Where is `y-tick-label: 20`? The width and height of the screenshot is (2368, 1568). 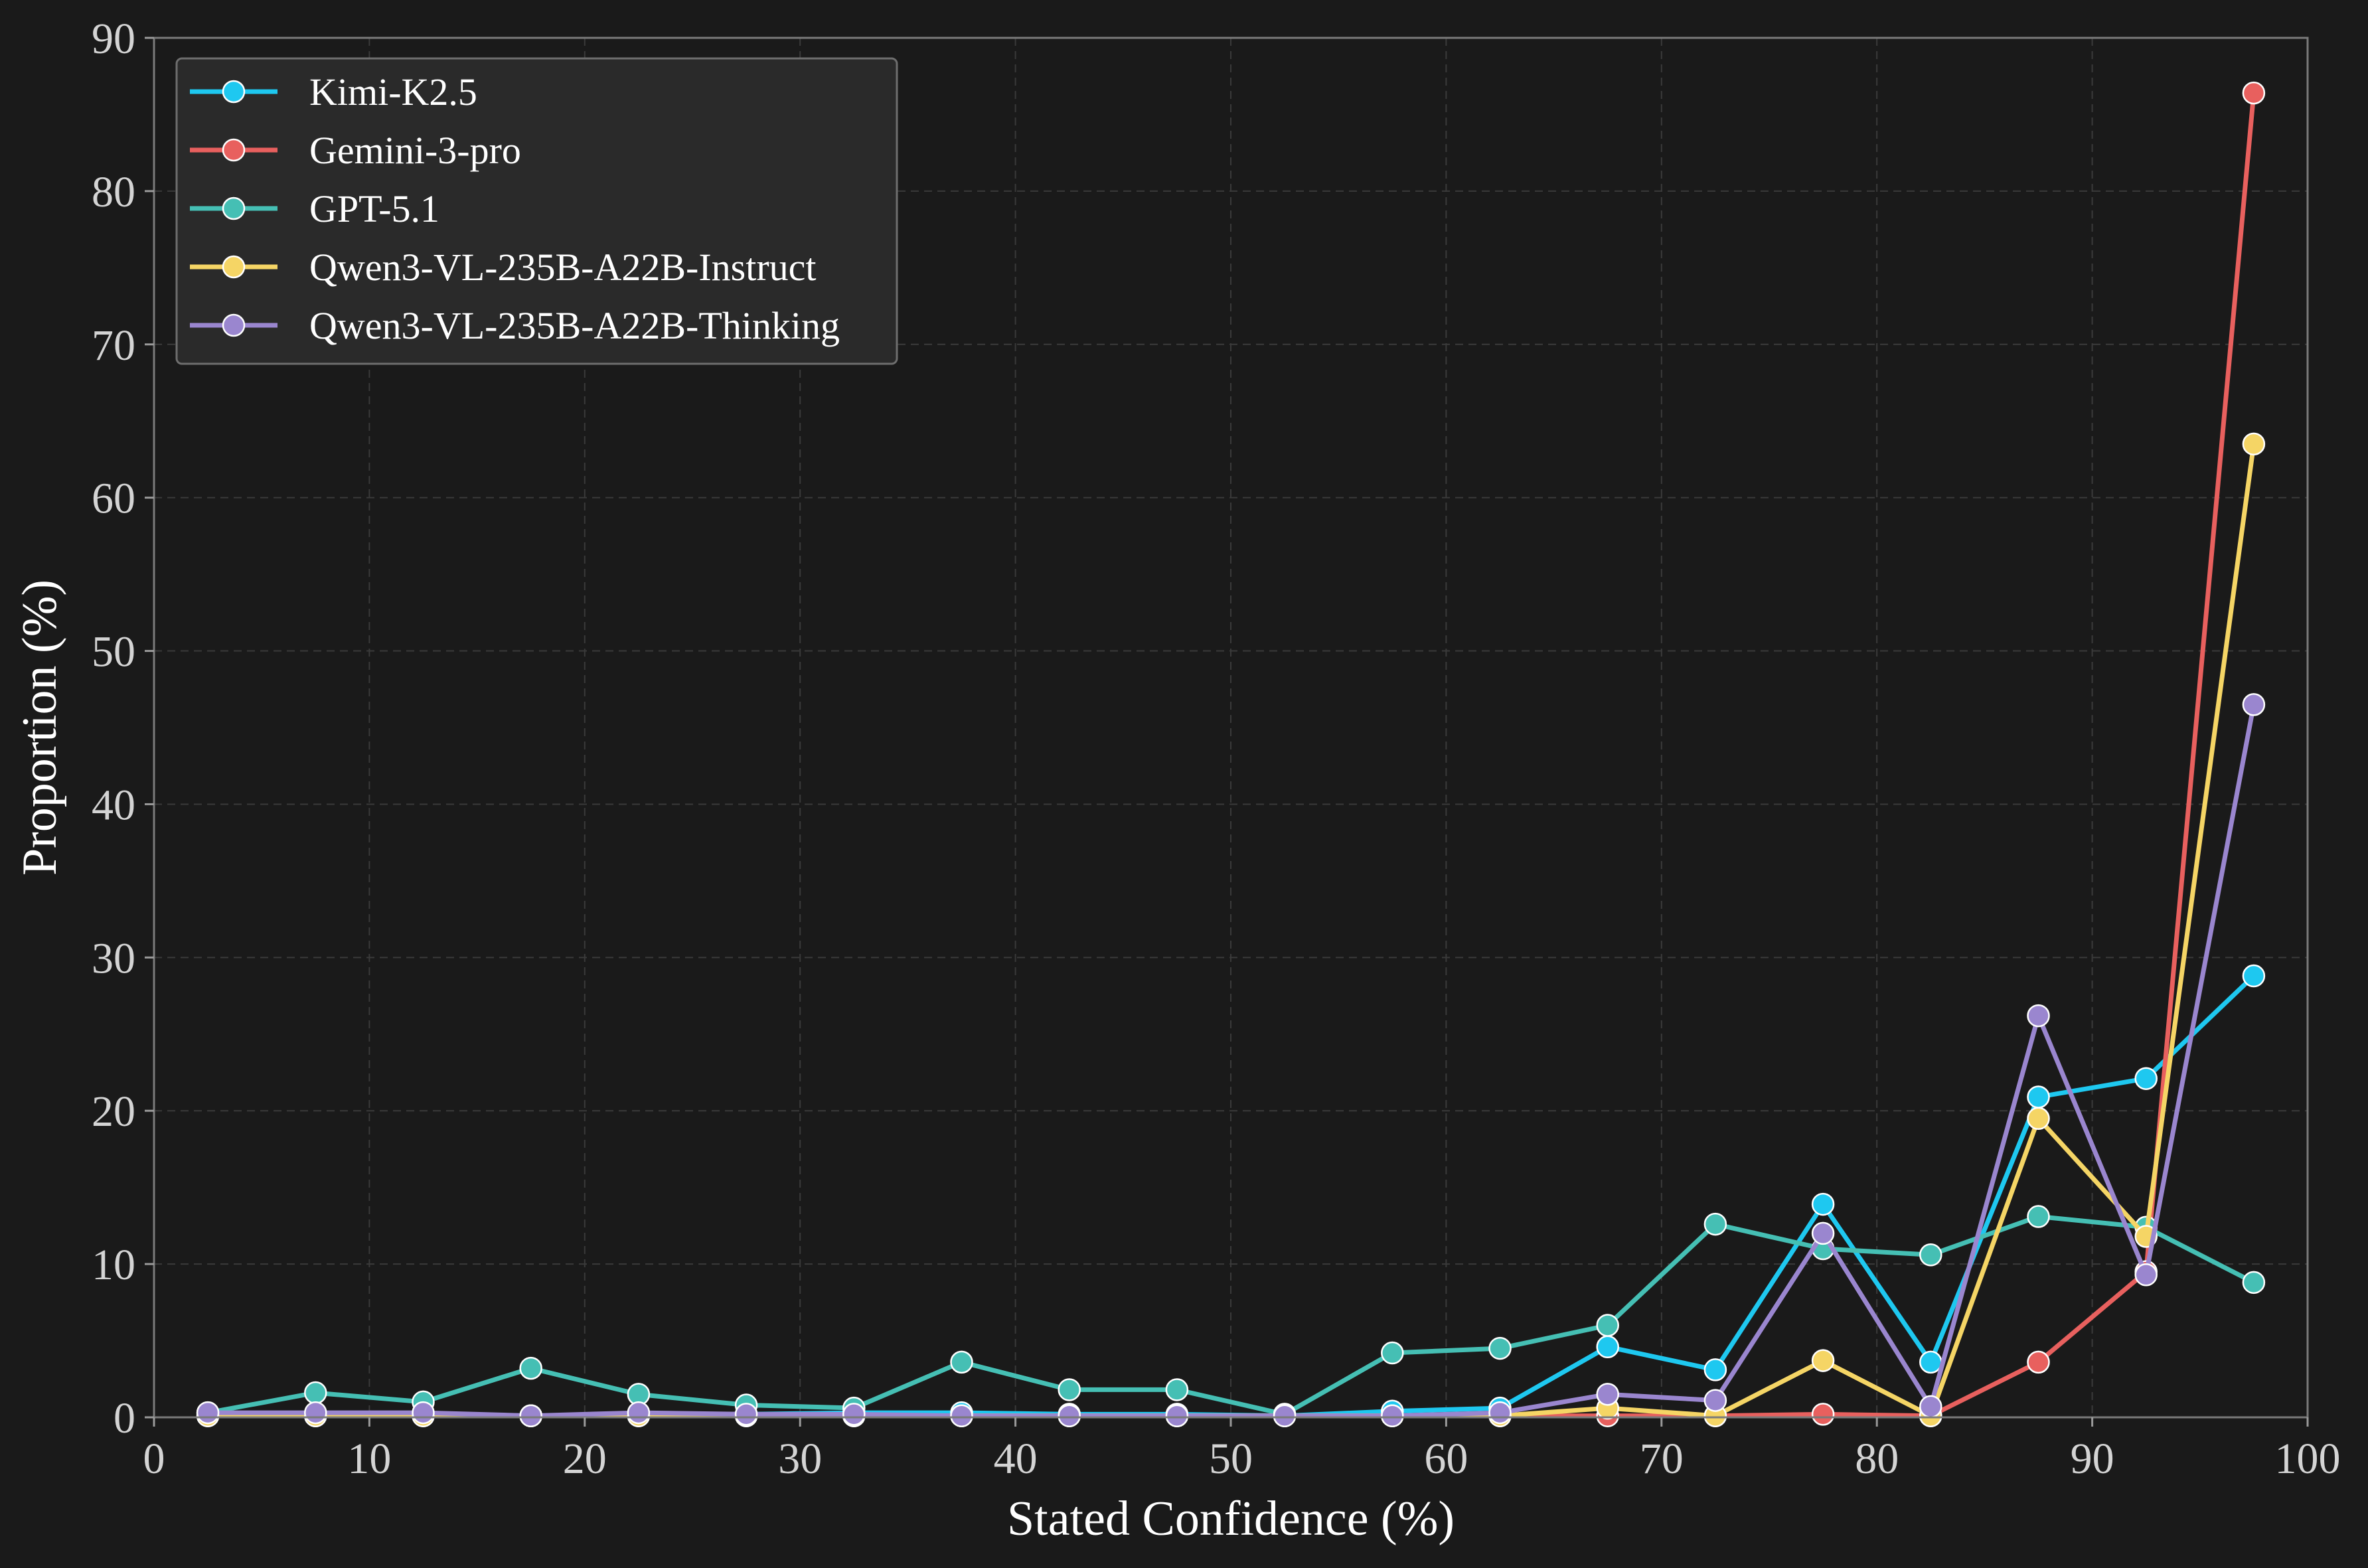
y-tick-label: 20 is located at coordinates (113, 1112).